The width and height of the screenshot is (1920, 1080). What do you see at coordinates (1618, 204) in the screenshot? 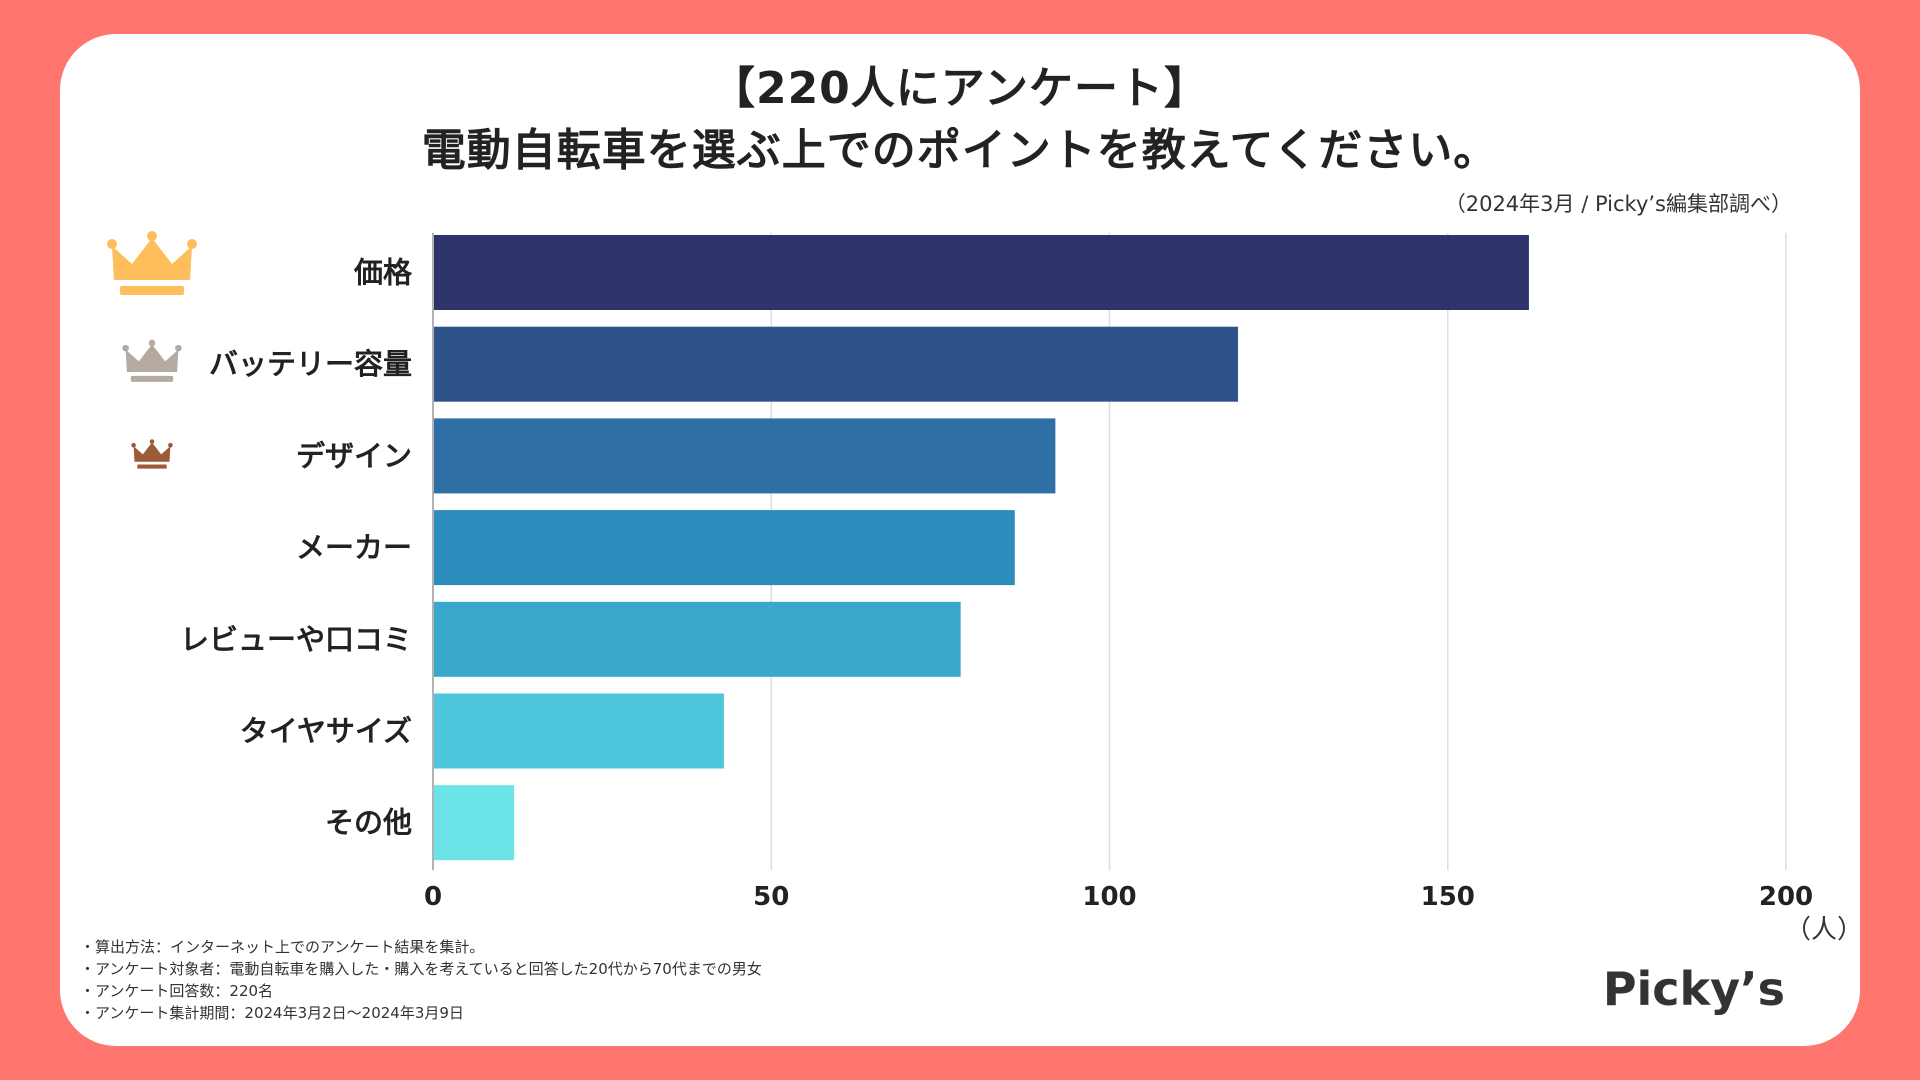
I see `source-note: （2024年3月 / Picky’s編集部調べ）` at bounding box center [1618, 204].